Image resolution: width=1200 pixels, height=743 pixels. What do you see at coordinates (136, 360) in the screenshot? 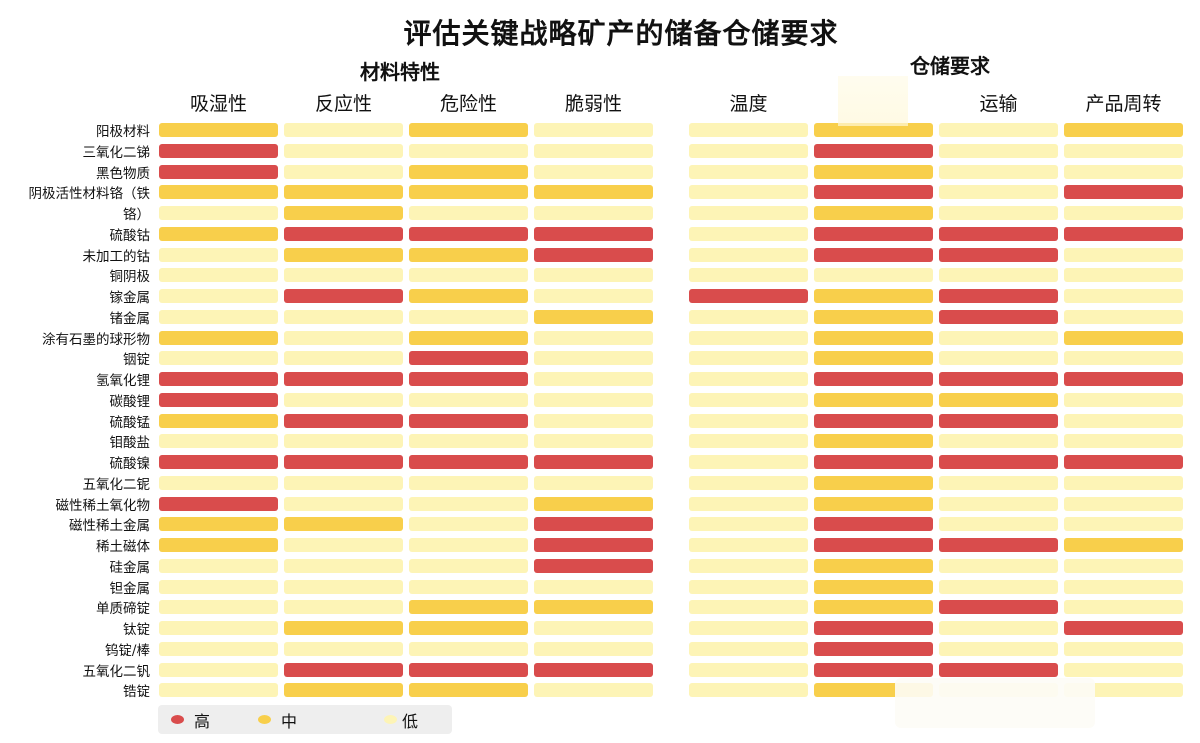
I see `row-label: 铟锭` at bounding box center [136, 360].